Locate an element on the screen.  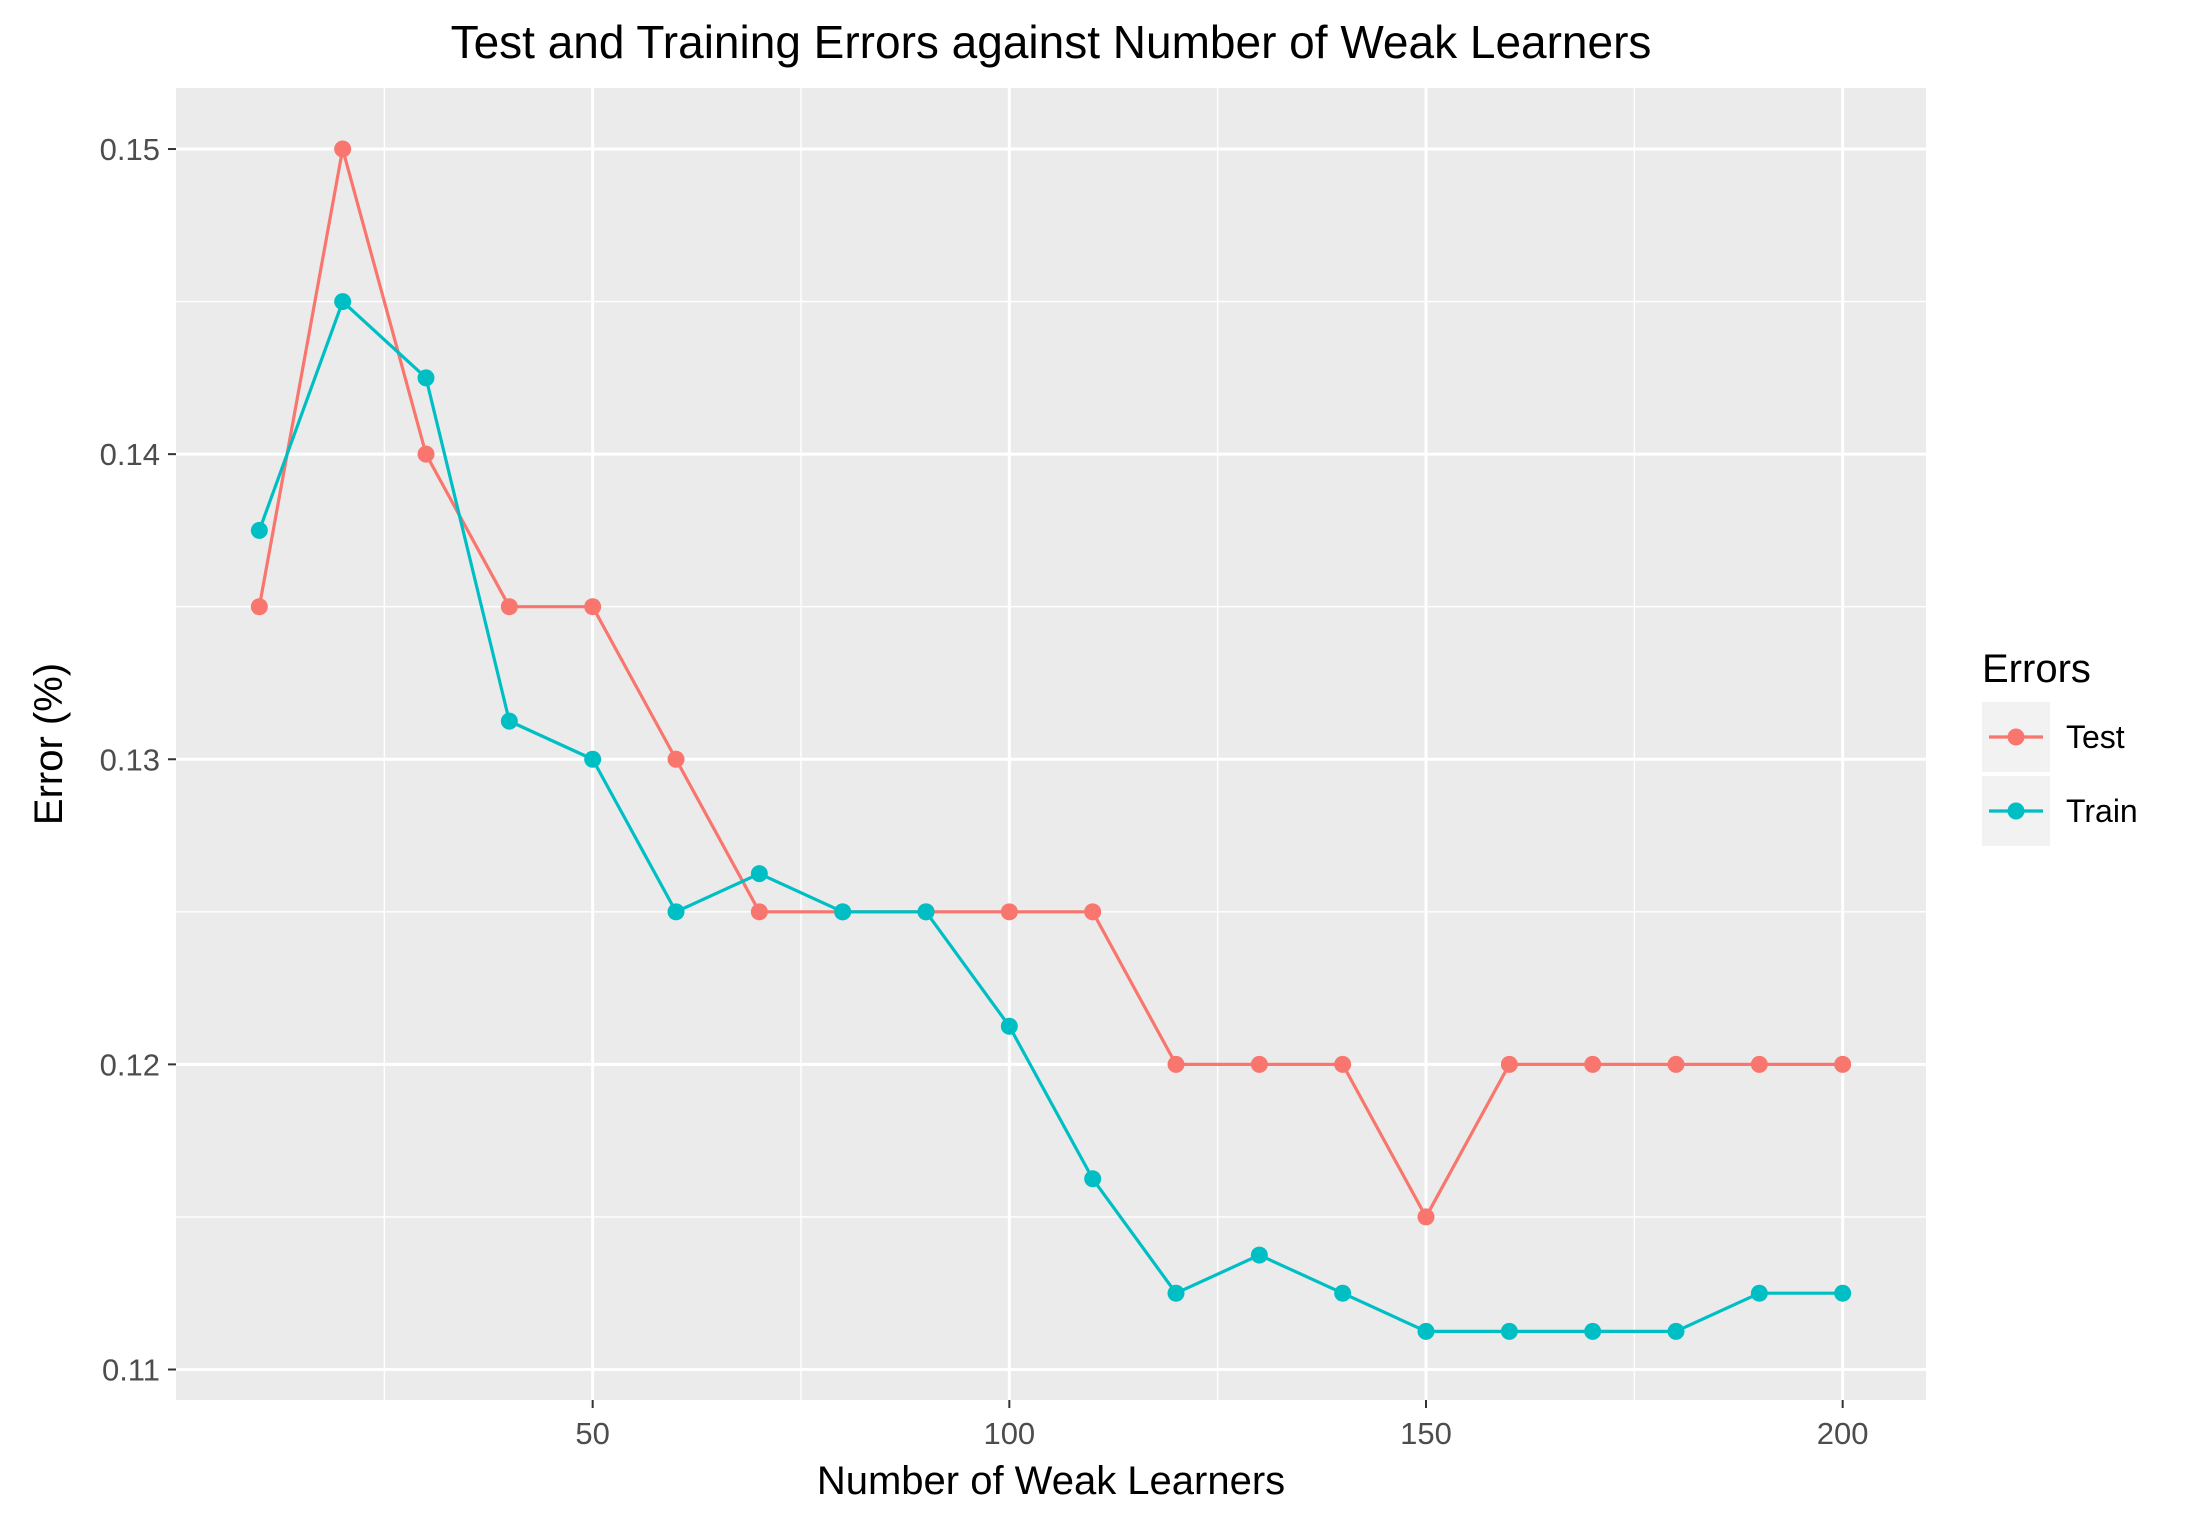
y-axis: 0.11 0.12 0.13 0.14 0.15 is located at coordinates (138, 759).